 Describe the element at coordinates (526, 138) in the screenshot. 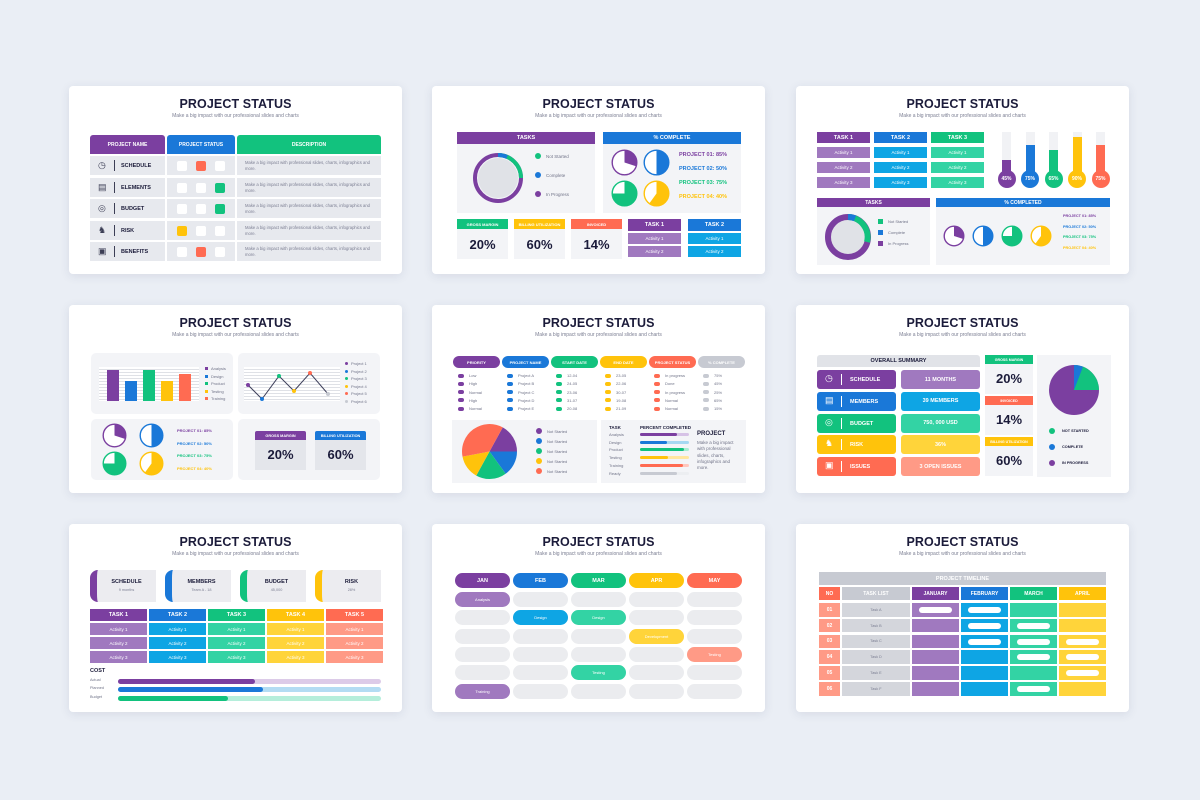

I see `tasks-header: TASKS` at that location.